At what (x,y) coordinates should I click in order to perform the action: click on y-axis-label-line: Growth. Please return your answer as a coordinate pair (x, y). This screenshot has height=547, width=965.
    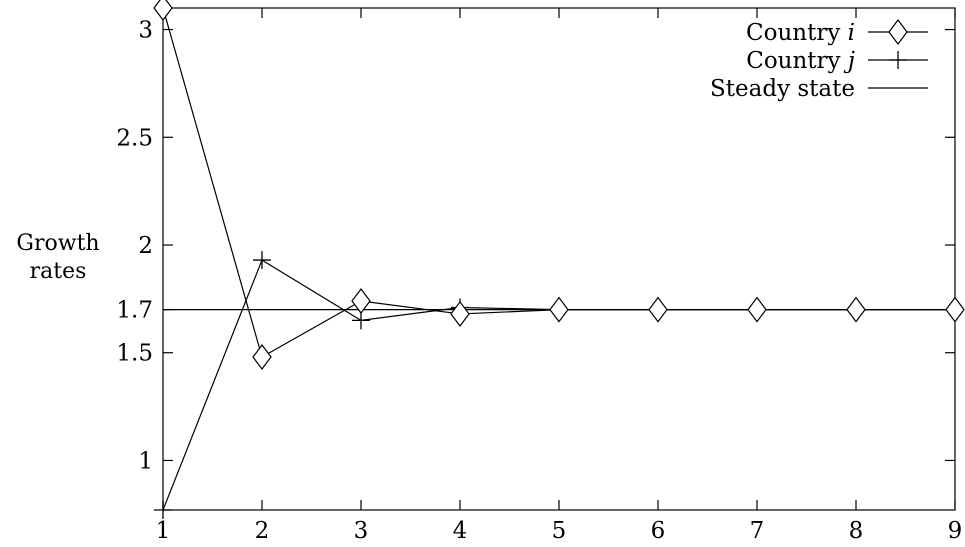
    Looking at the image, I should click on (57, 243).